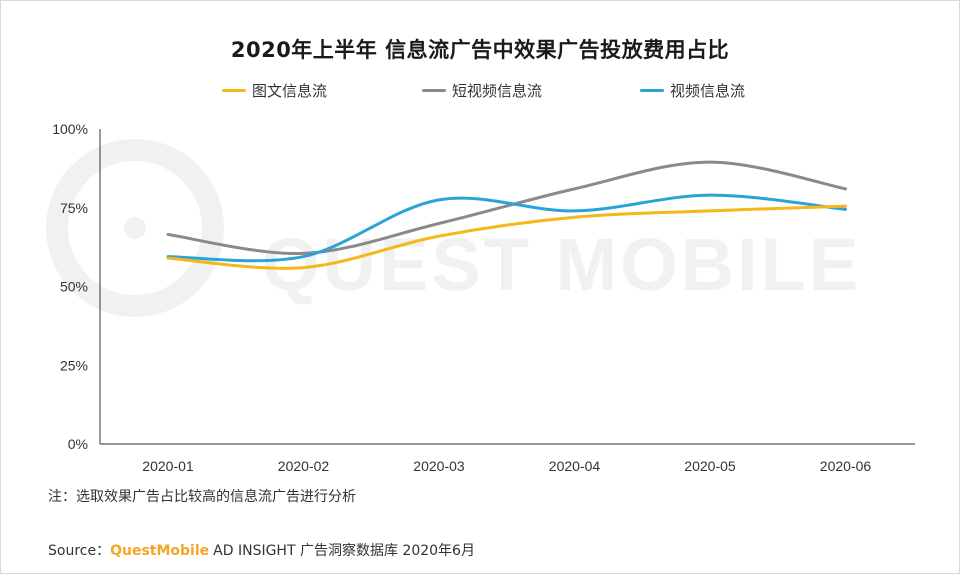  What do you see at coordinates (160, 551) in the screenshot?
I see `source-brand: QuestMobile` at bounding box center [160, 551].